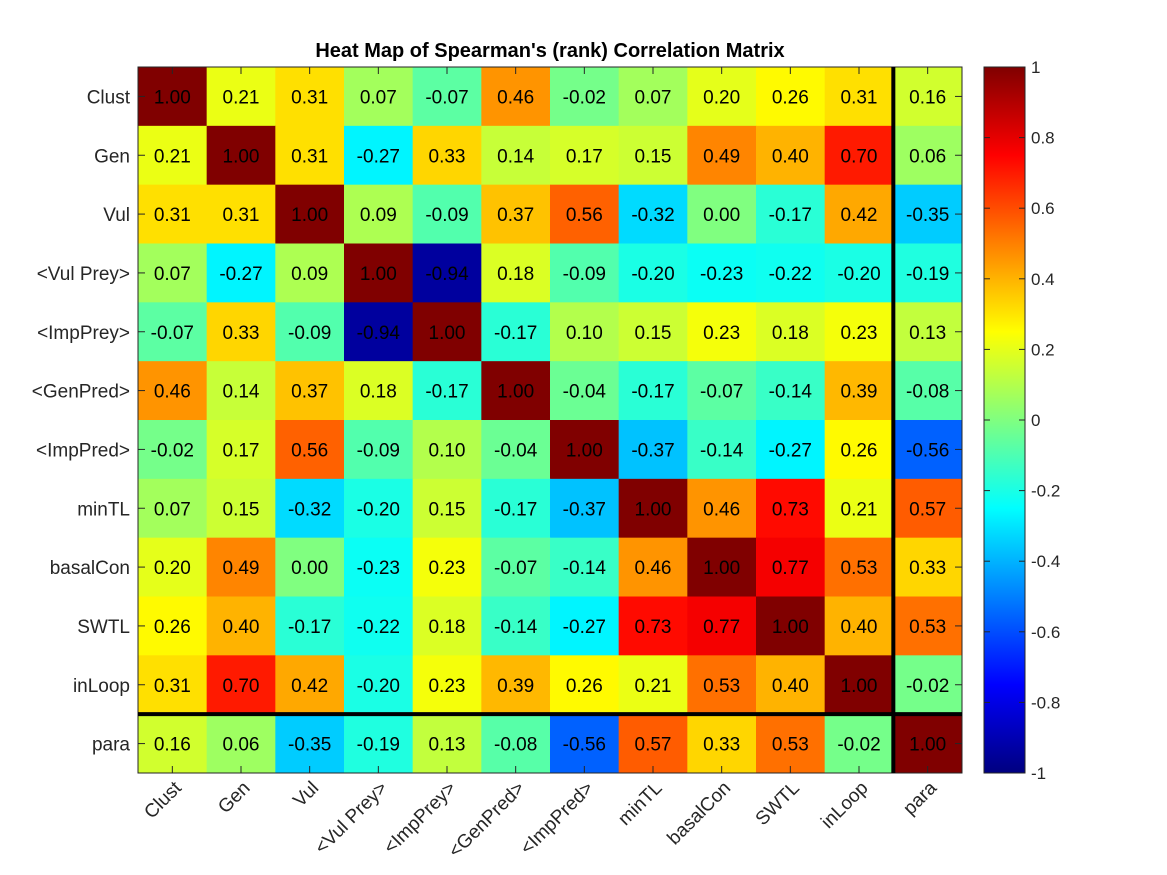 Image resolution: width=1167 pixels, height=875 pixels. I want to click on cell-value-label: -0.56, so click(927, 450).